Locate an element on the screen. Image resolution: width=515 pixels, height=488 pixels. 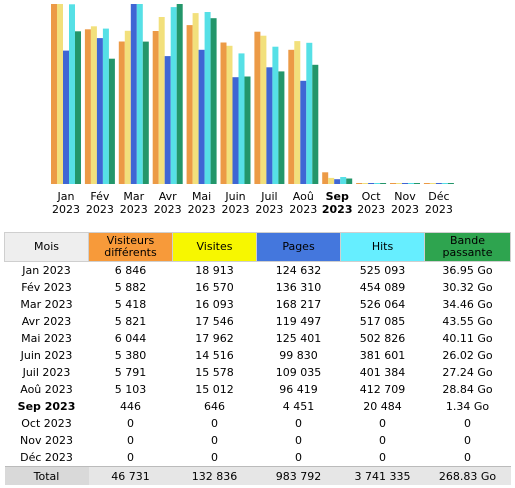
cell-month: Oct 2023 is located at coordinates (46, 423).